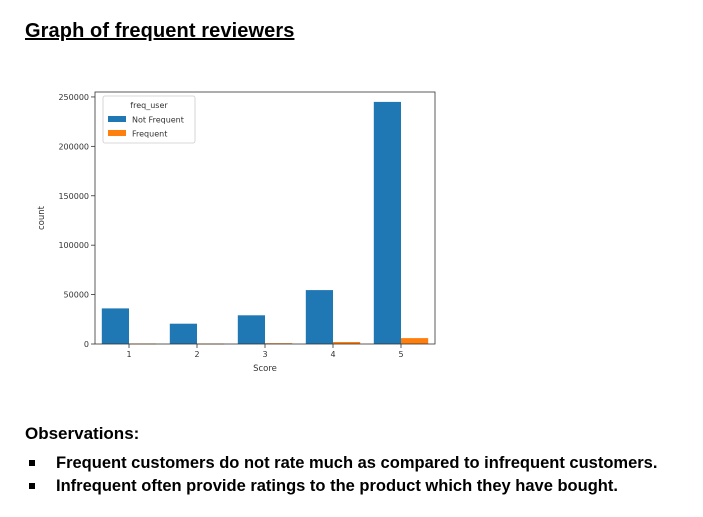 This screenshot has height=517, width=703. I want to click on y-tick-label: 200000, so click(73, 146).